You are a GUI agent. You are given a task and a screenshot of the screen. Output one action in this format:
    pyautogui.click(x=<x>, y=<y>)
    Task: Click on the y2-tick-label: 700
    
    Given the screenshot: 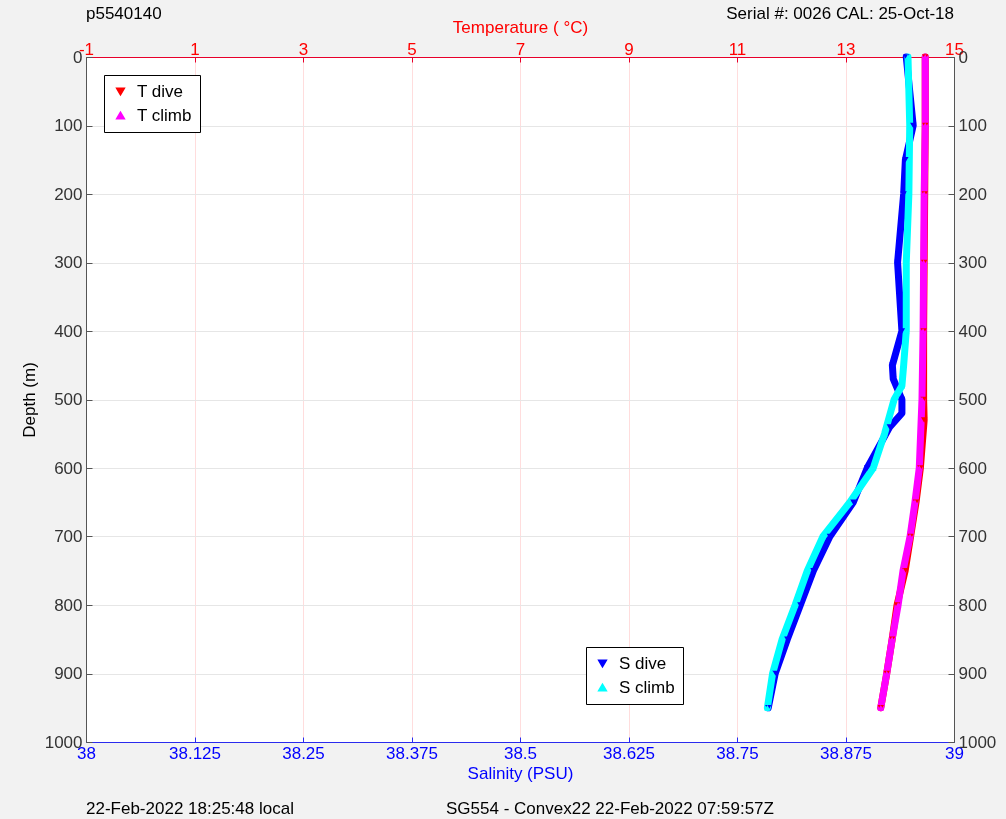 What is the action you would take?
    pyautogui.click(x=972, y=536)
    